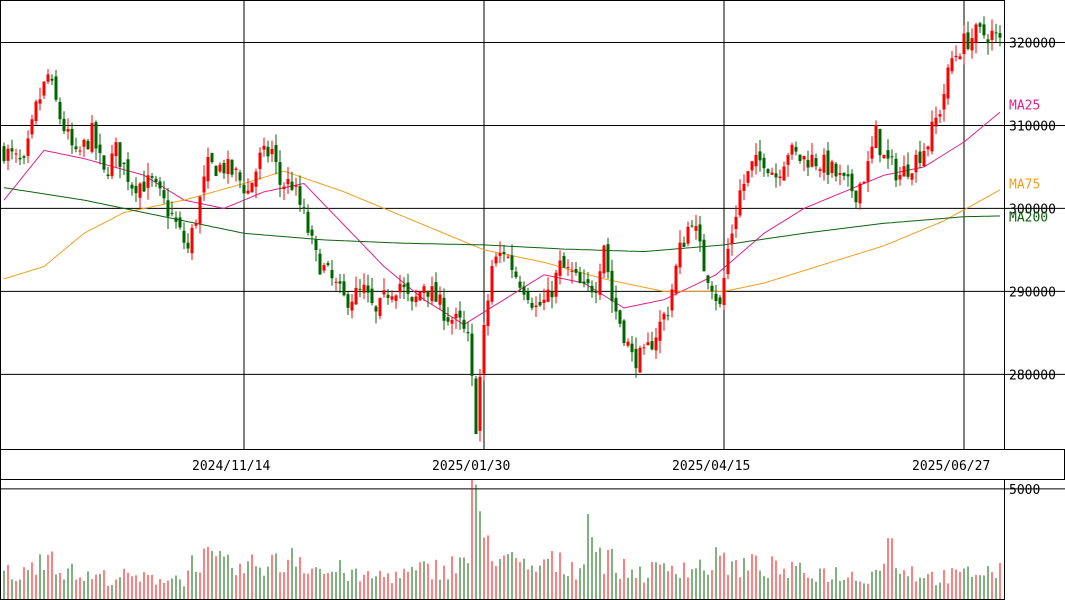  Describe the element at coordinates (1024, 490) in the screenshot. I see `volume-tick-label: 5000` at that location.